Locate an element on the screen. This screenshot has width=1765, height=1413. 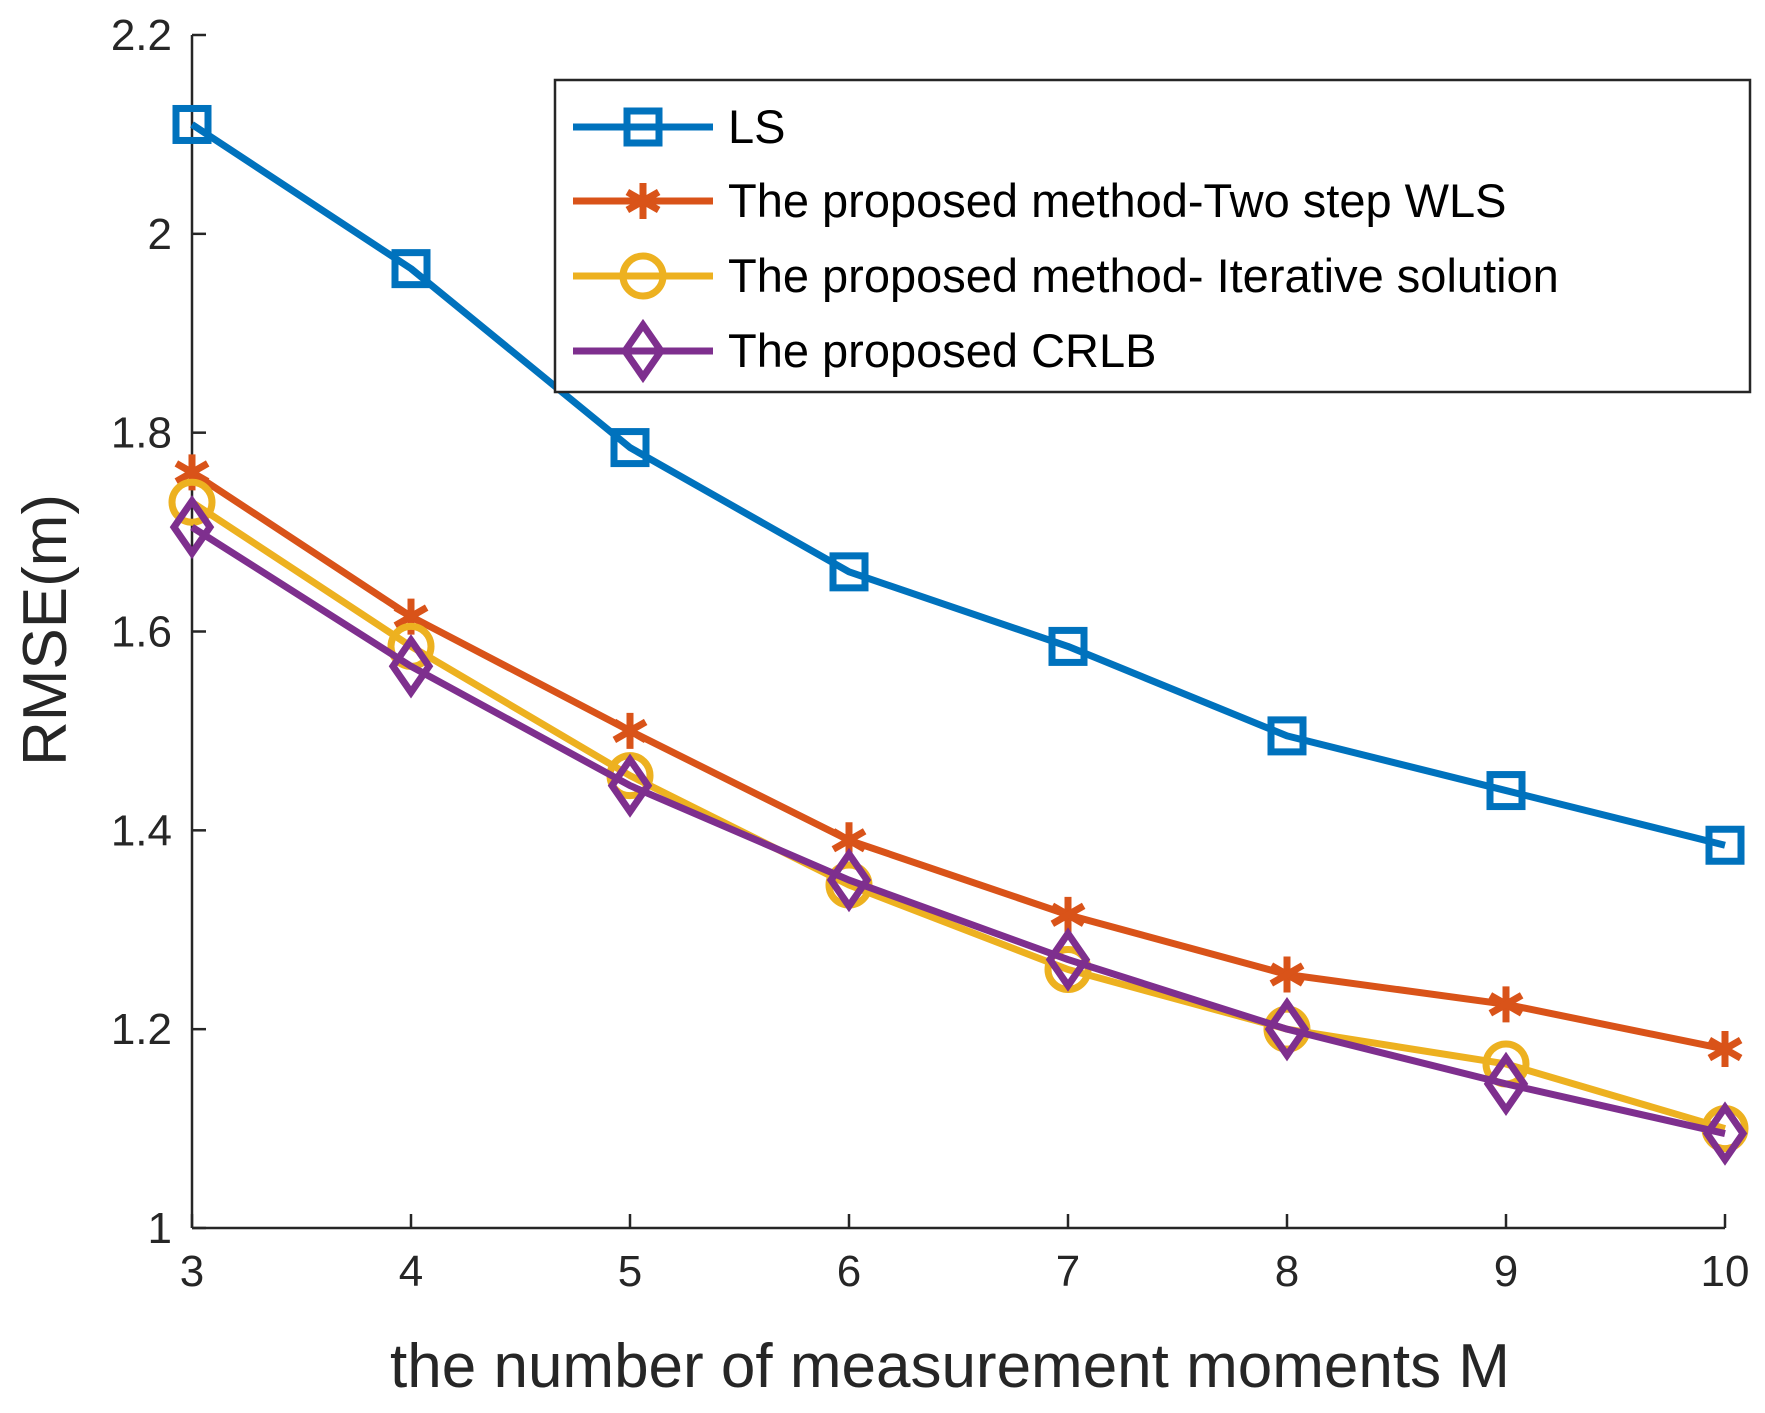
x-tick-label: 9 is located at coordinates (1506, 1271).